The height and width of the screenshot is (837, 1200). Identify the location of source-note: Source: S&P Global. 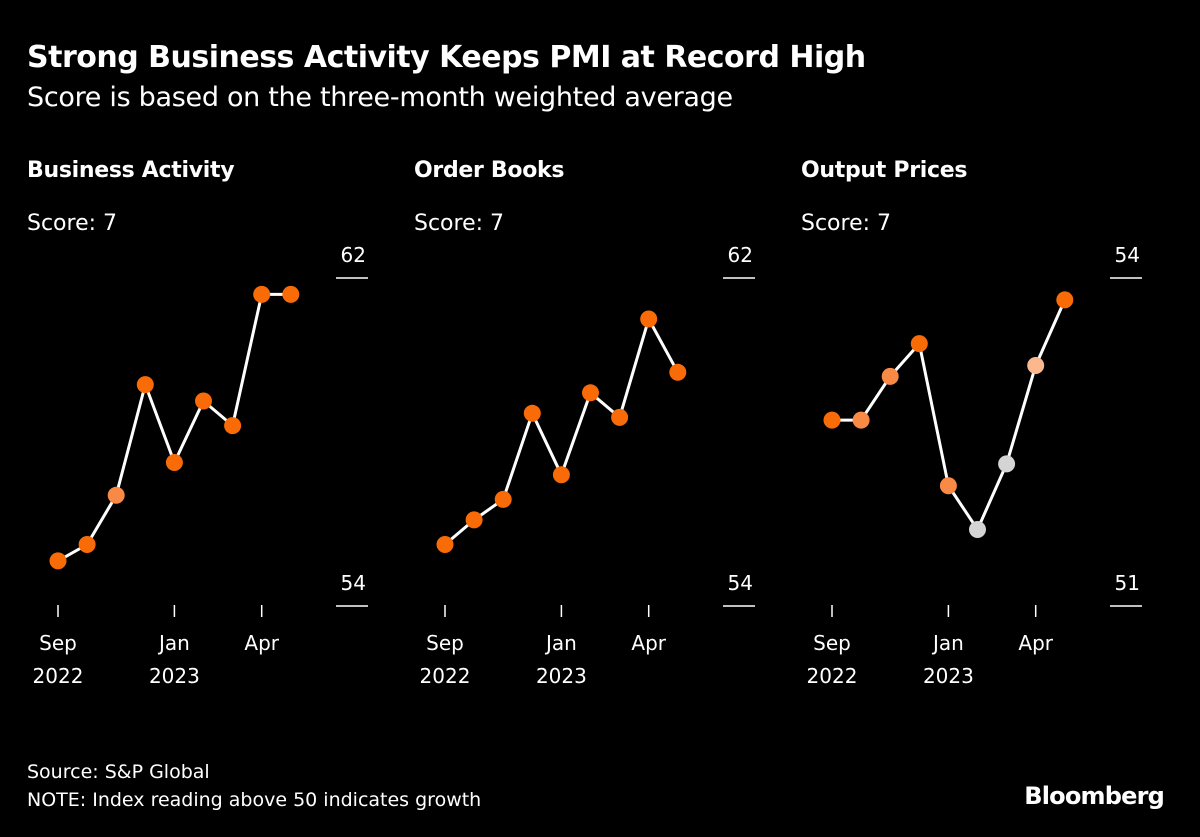
(118, 772).